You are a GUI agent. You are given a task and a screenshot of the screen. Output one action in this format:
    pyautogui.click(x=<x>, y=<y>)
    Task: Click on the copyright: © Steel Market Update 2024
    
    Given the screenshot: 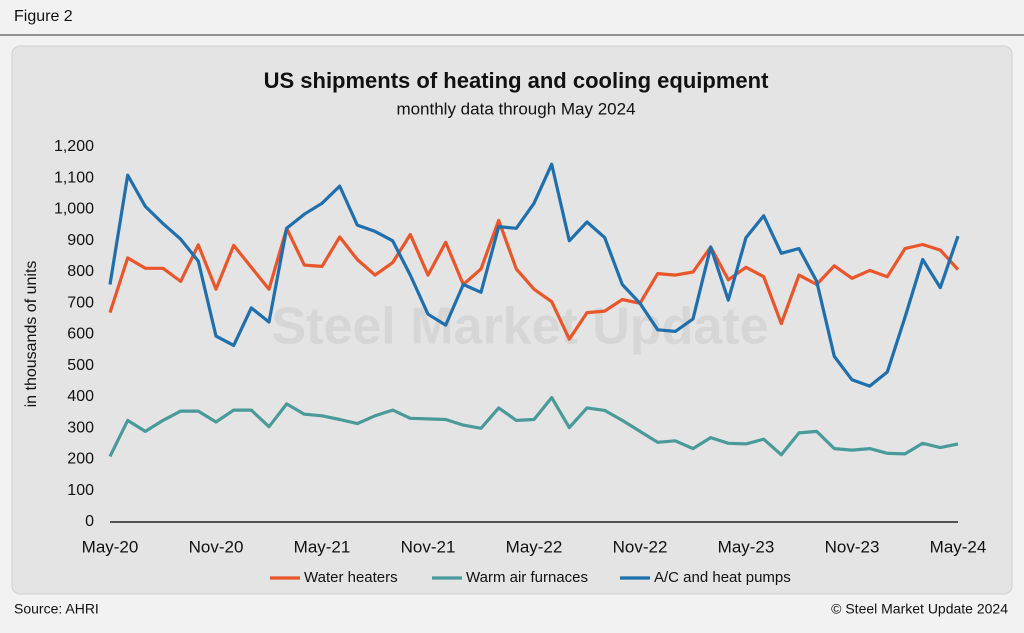 What is the action you would take?
    pyautogui.click(x=919, y=609)
    